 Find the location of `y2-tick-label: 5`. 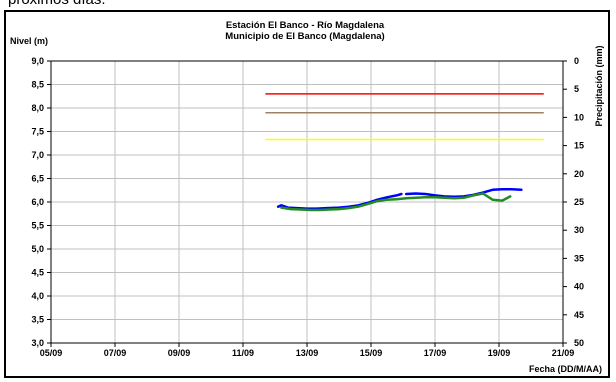

y2-tick-label: 5 is located at coordinates (576, 89).